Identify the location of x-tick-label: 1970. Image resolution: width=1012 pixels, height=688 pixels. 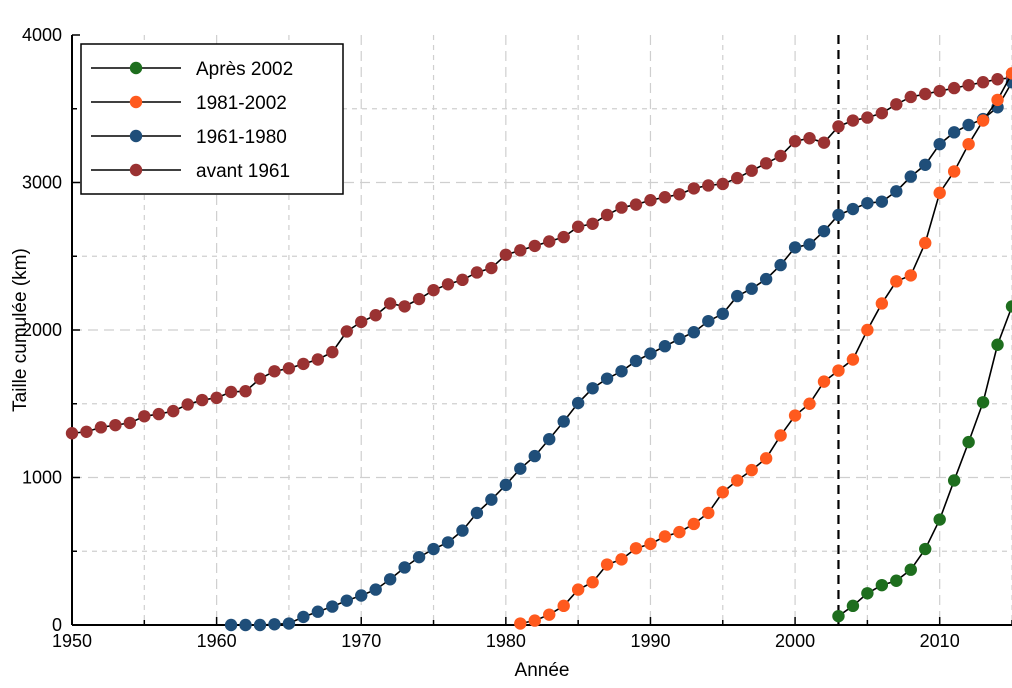
(361, 641).